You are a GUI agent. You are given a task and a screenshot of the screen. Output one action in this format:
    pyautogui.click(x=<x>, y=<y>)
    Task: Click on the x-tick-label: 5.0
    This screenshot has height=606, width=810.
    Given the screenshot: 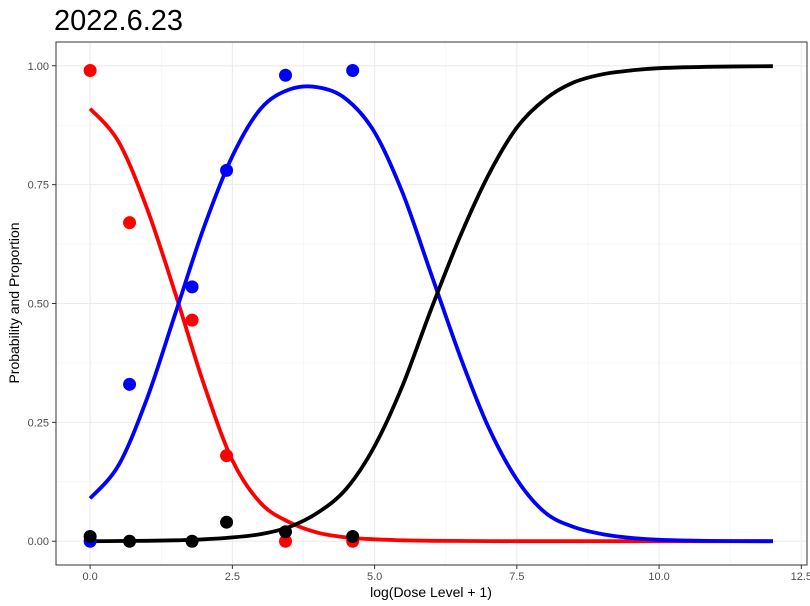 What is the action you would take?
    pyautogui.click(x=374, y=577)
    